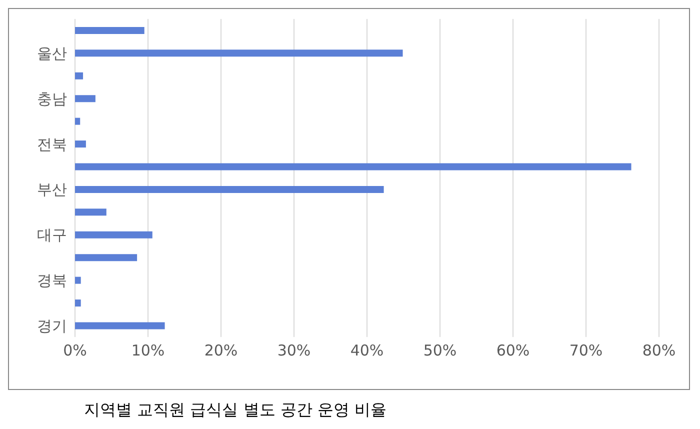 The image size is (700, 429). Describe the element at coordinates (52, 99) in the screenshot. I see `y-tick-label: 충남` at that location.